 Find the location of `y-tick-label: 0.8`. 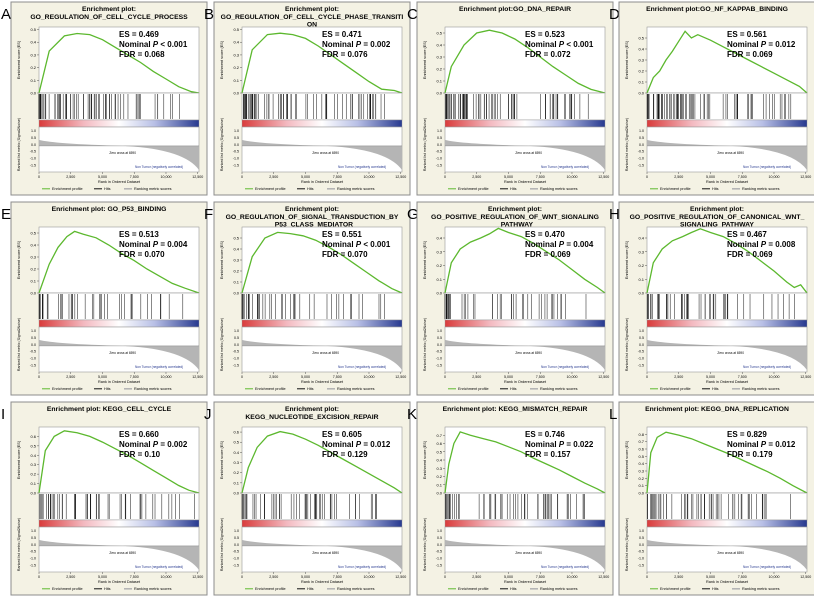

y-tick-label: 0.8 is located at coordinates (641, 434).